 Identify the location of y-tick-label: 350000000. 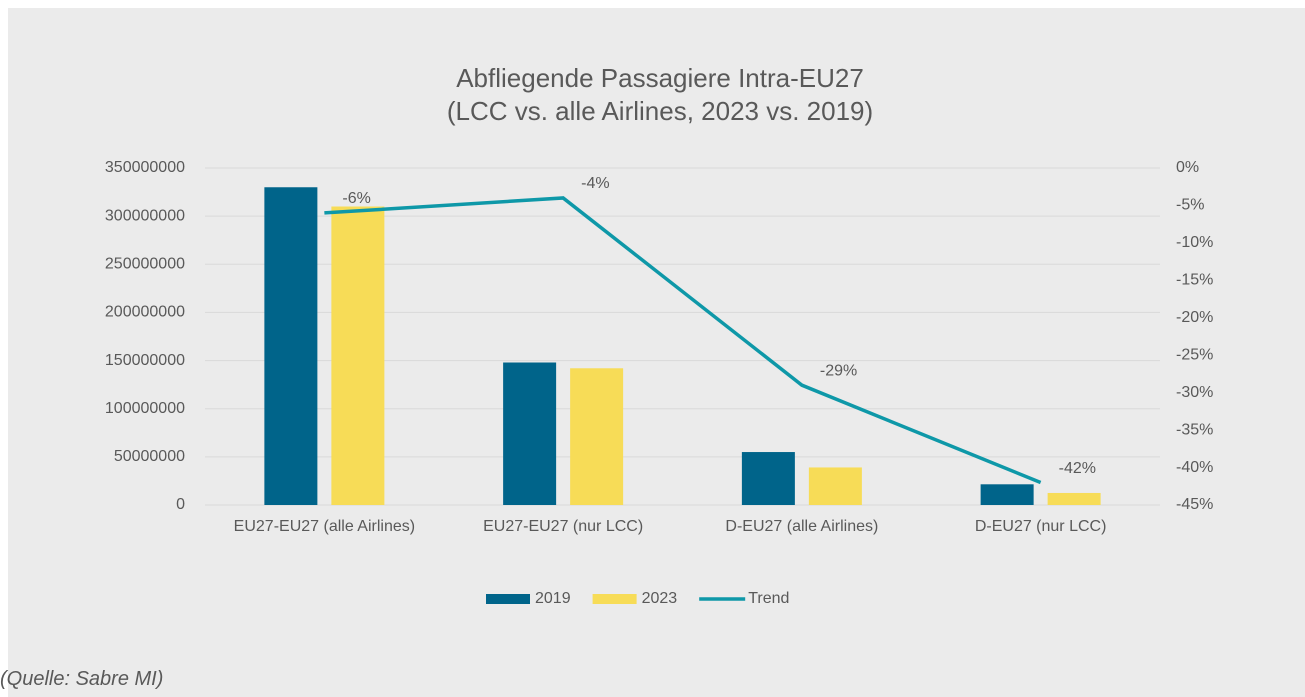
(145, 167).